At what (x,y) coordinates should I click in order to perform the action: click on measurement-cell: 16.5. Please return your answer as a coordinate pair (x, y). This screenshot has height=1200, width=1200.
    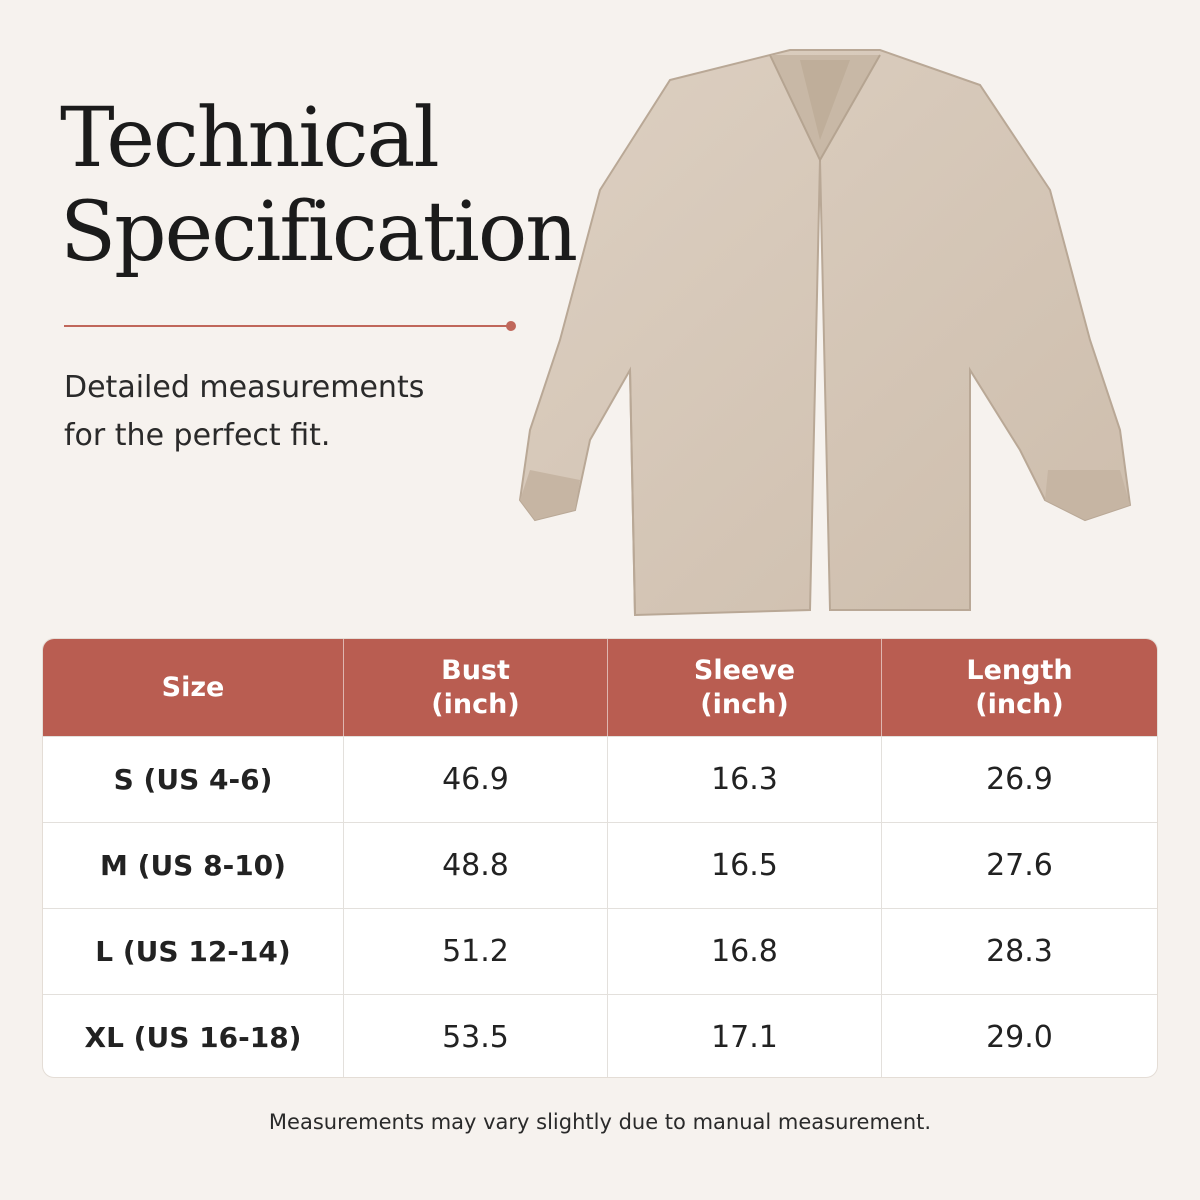
    Looking at the image, I should click on (744, 865).